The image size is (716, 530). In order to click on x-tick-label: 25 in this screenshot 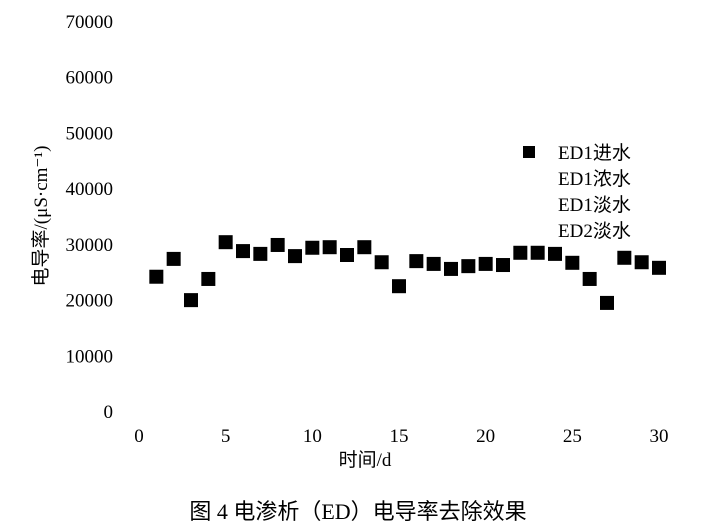, I will do `click(572, 436)`.